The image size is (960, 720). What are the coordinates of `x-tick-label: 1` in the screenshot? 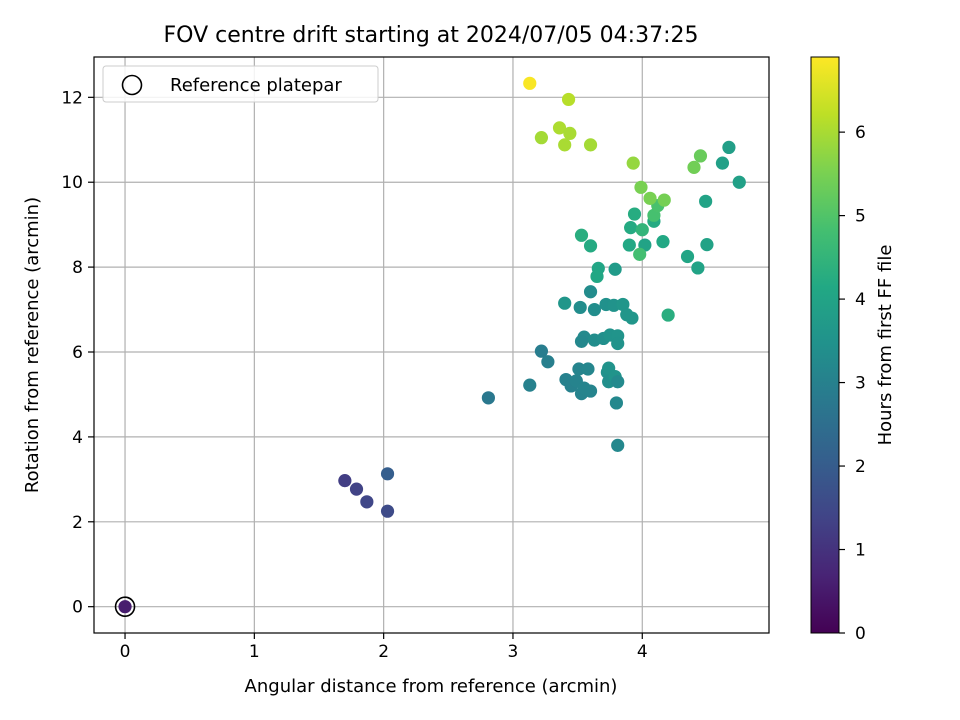 It's located at (254, 652).